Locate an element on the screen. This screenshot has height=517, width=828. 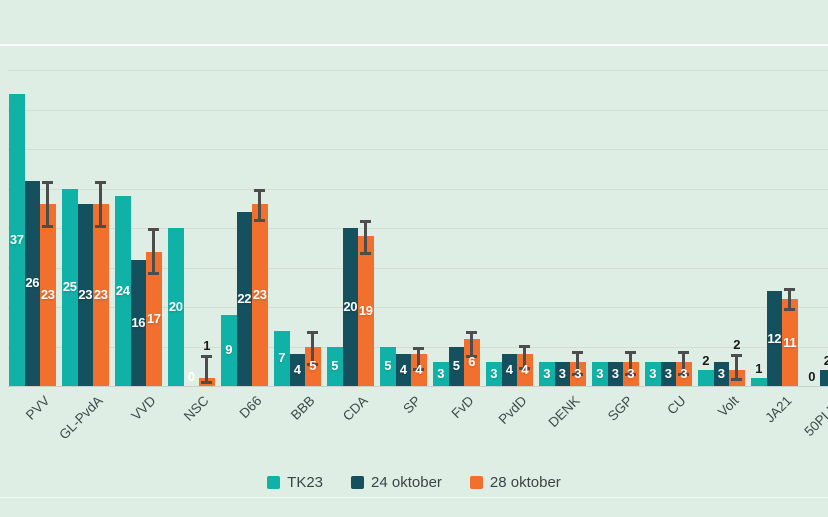
bar-TK23-GL-PvdA is located at coordinates (70, 287).